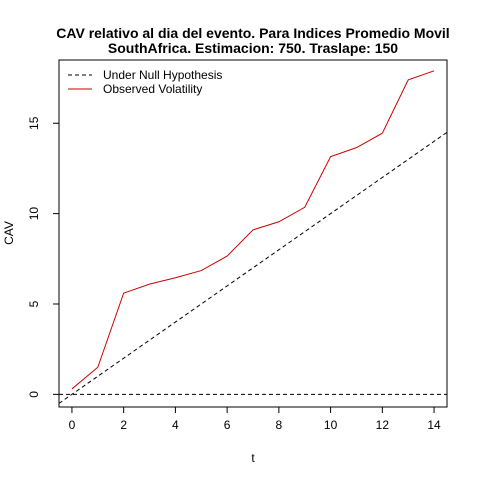 The width and height of the screenshot is (480, 480). I want to click on x-tick-label: 4, so click(175, 425).